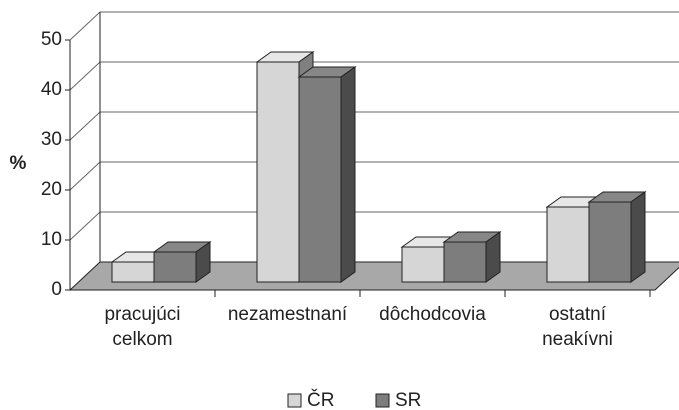 This screenshot has height=410, width=679. What do you see at coordinates (51, 189) in the screenshot?
I see `y-tick-label: 20` at bounding box center [51, 189].